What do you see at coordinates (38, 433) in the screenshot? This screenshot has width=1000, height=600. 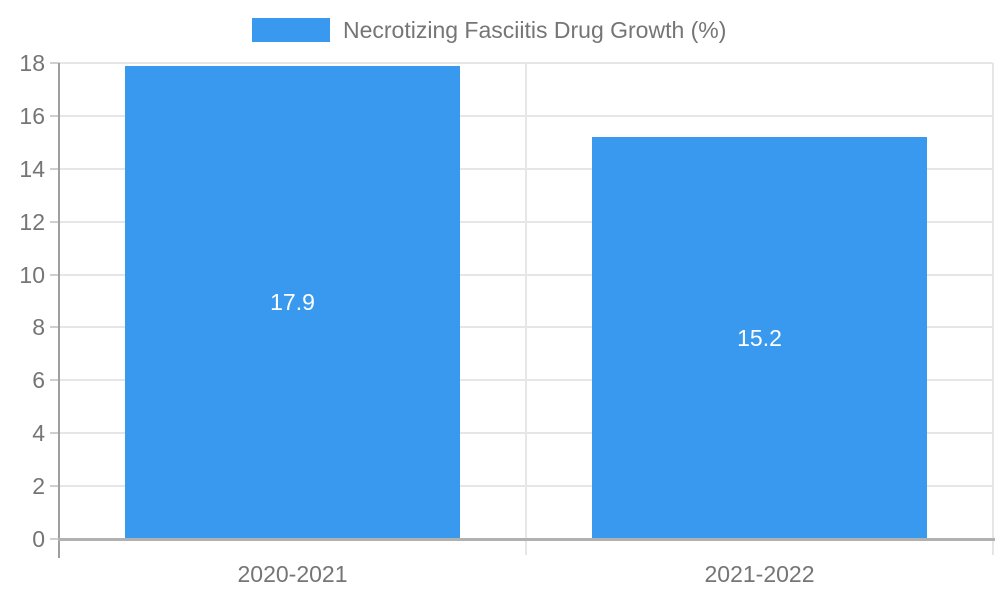 I see `y-axis-label: 4` at bounding box center [38, 433].